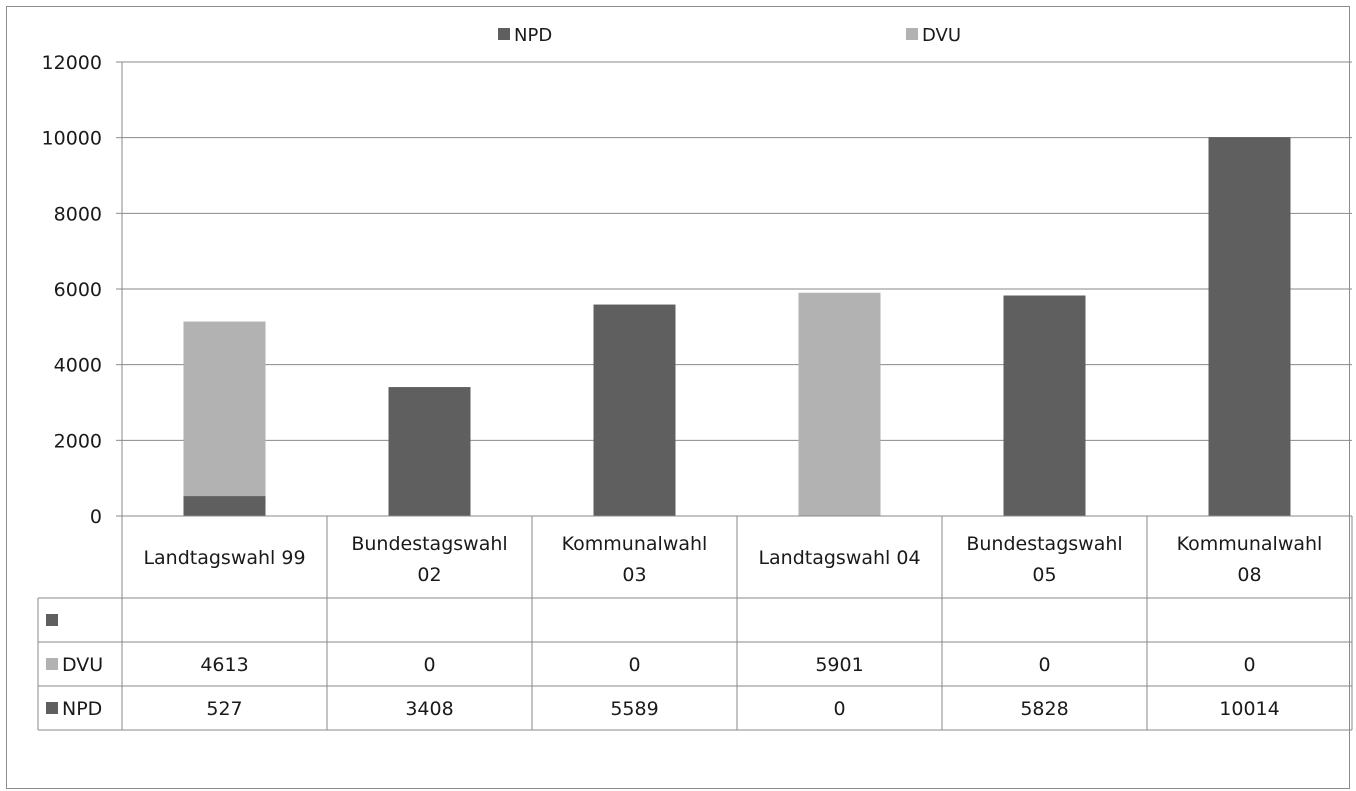  I want to click on table-cell-value: 5589, so click(634, 709).